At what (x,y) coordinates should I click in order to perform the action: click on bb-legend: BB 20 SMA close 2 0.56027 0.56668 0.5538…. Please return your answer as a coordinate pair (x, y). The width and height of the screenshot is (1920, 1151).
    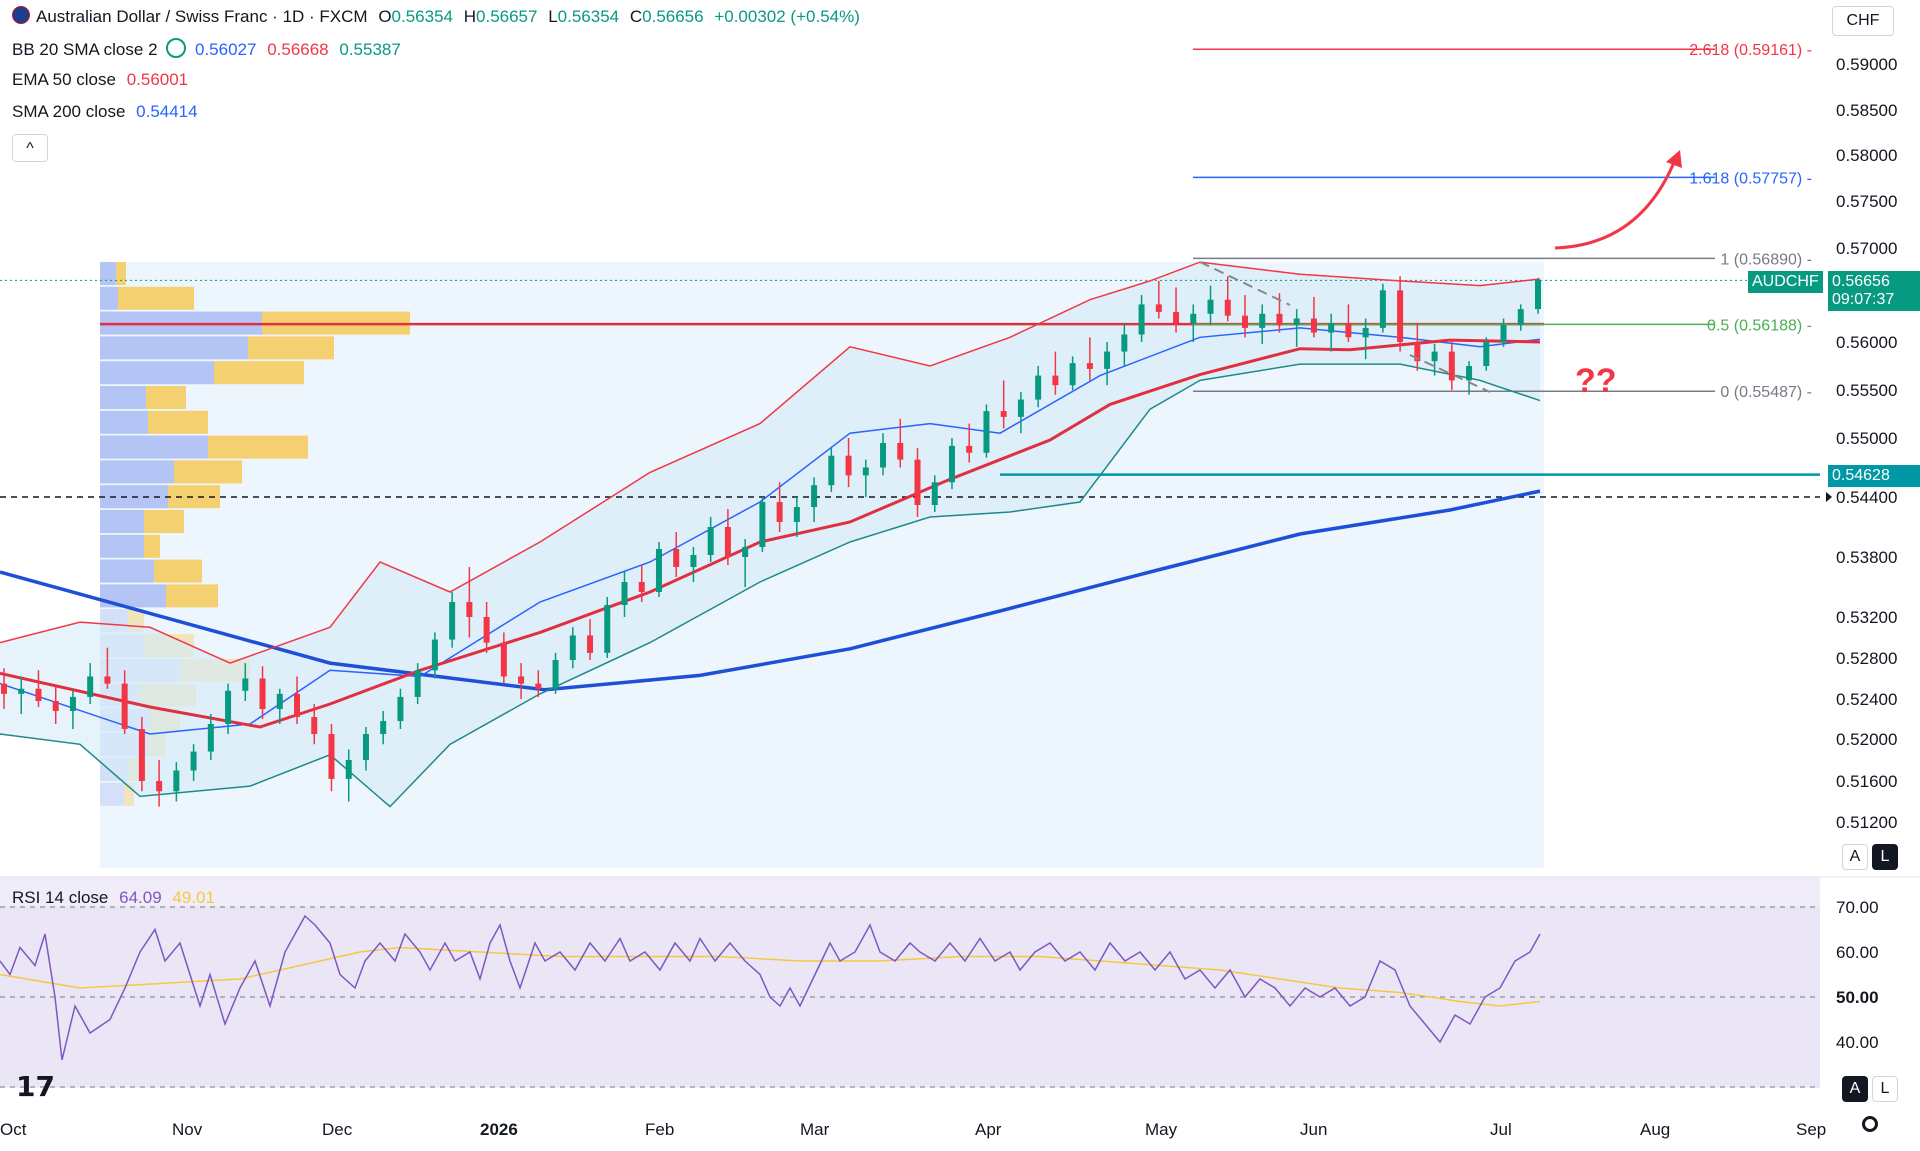
    Looking at the image, I should click on (206, 49).